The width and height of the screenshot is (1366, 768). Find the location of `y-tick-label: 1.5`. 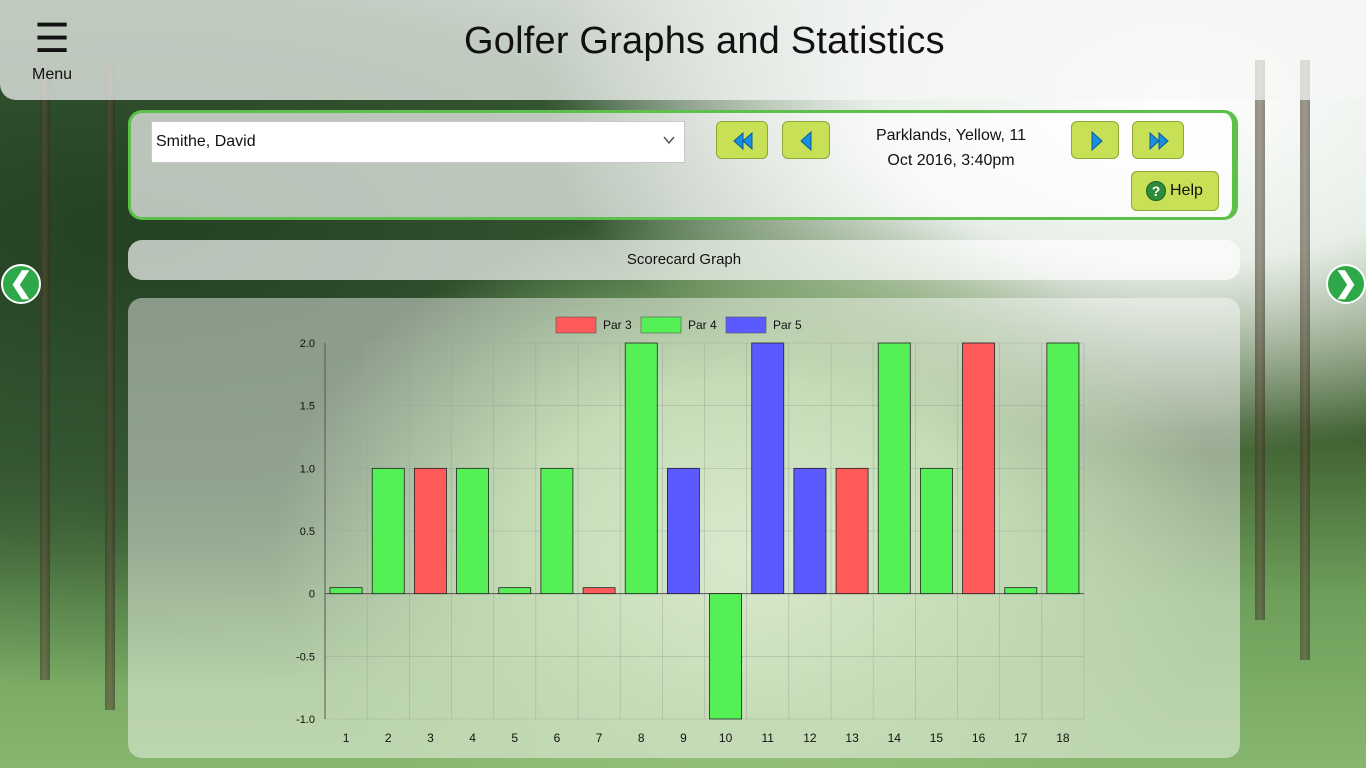

y-tick-label: 1.5 is located at coordinates (307, 407).